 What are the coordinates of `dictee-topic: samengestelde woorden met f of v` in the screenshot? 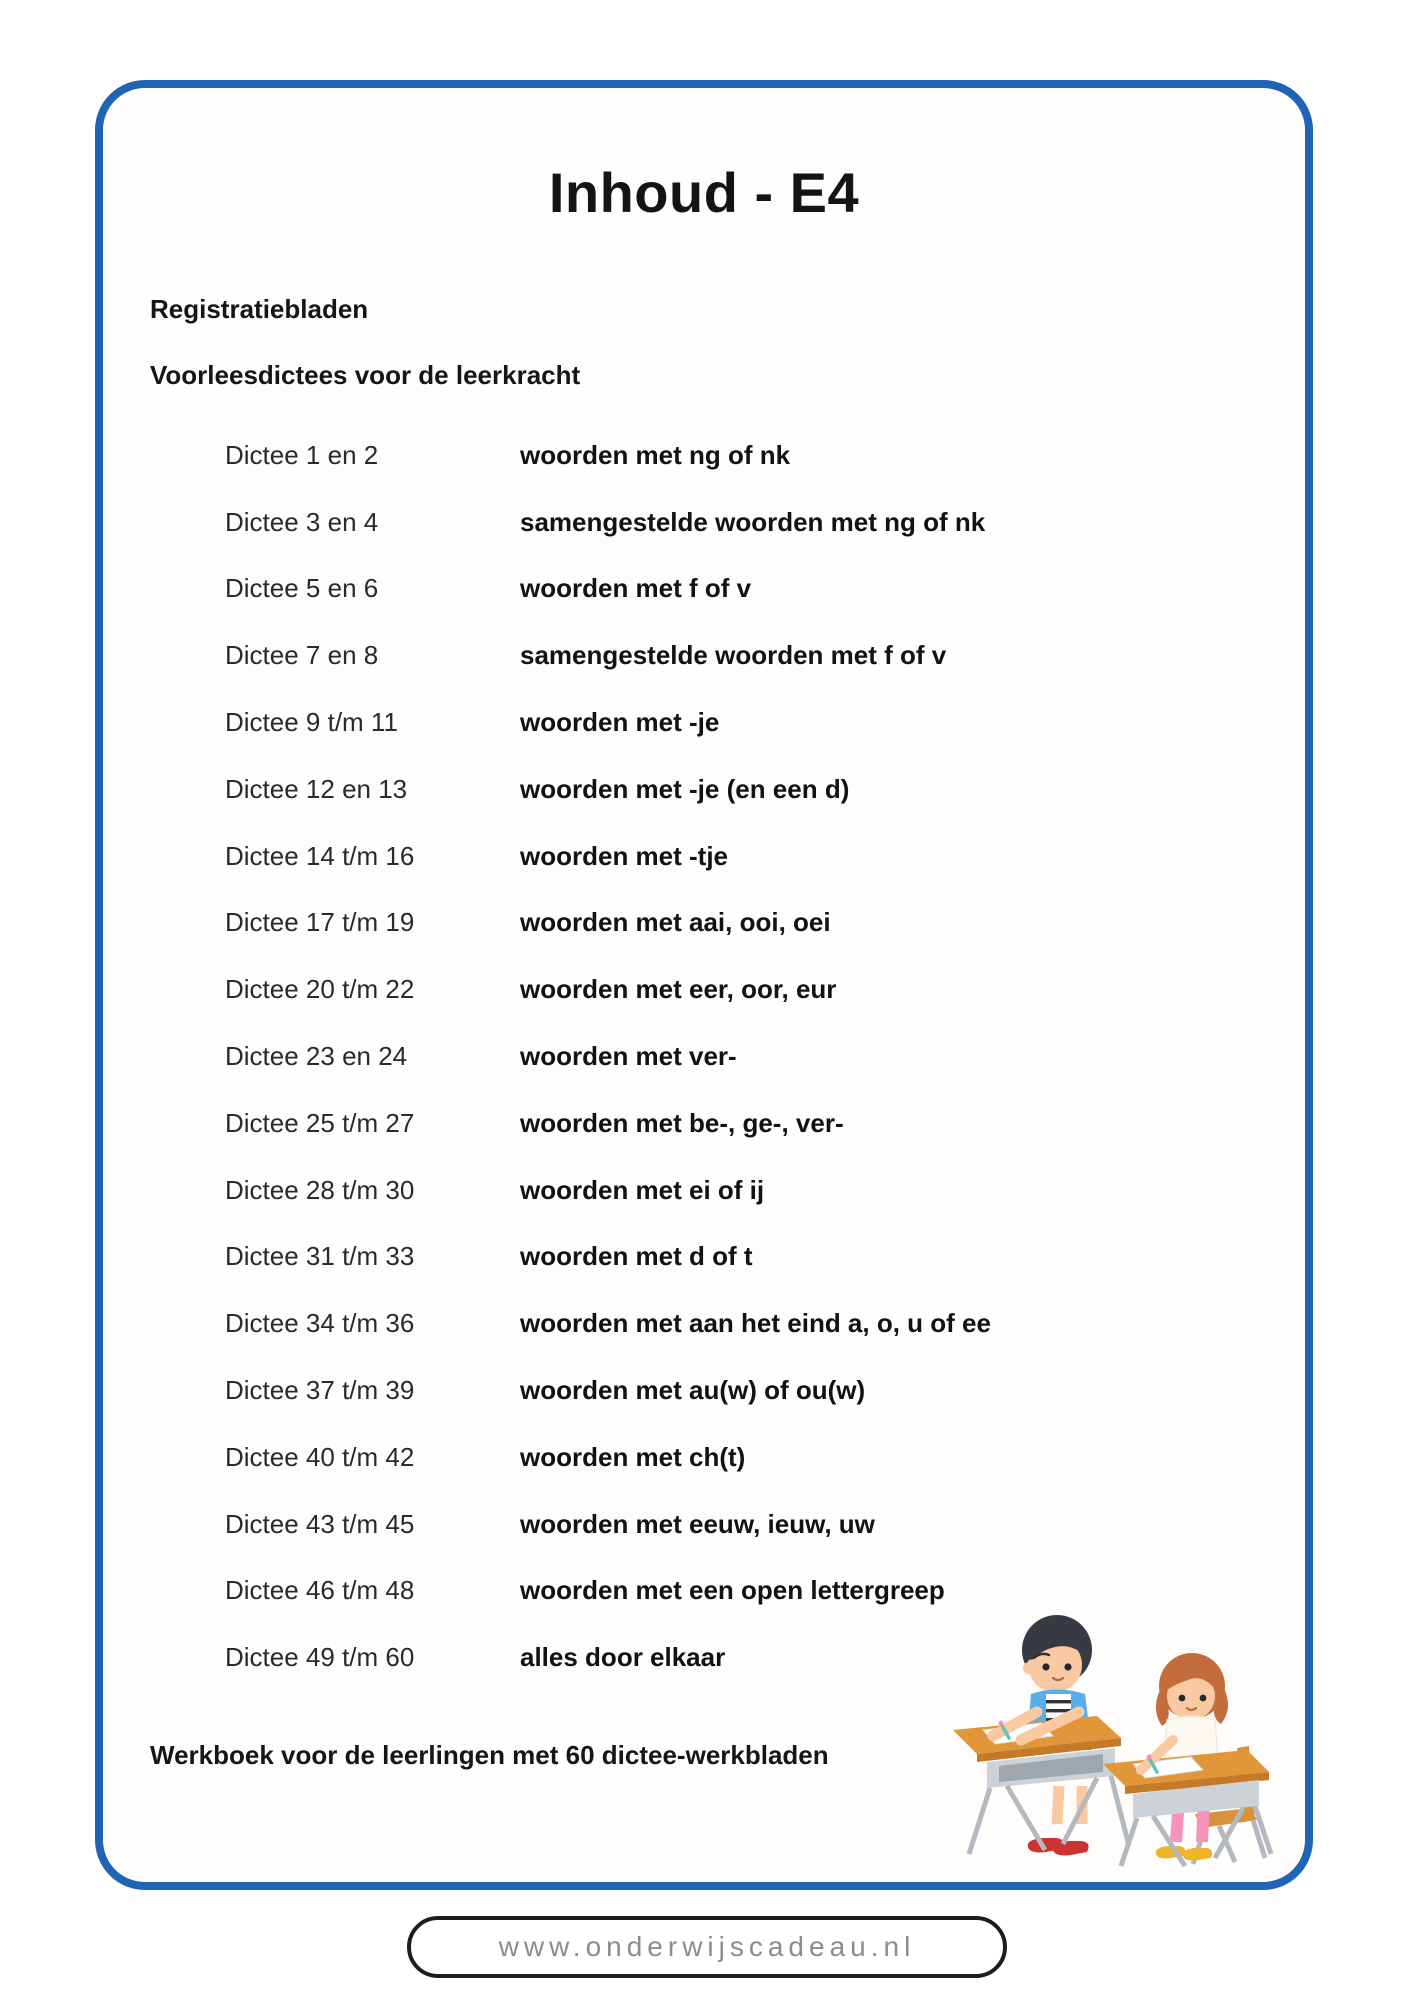 It's located at (733, 655).